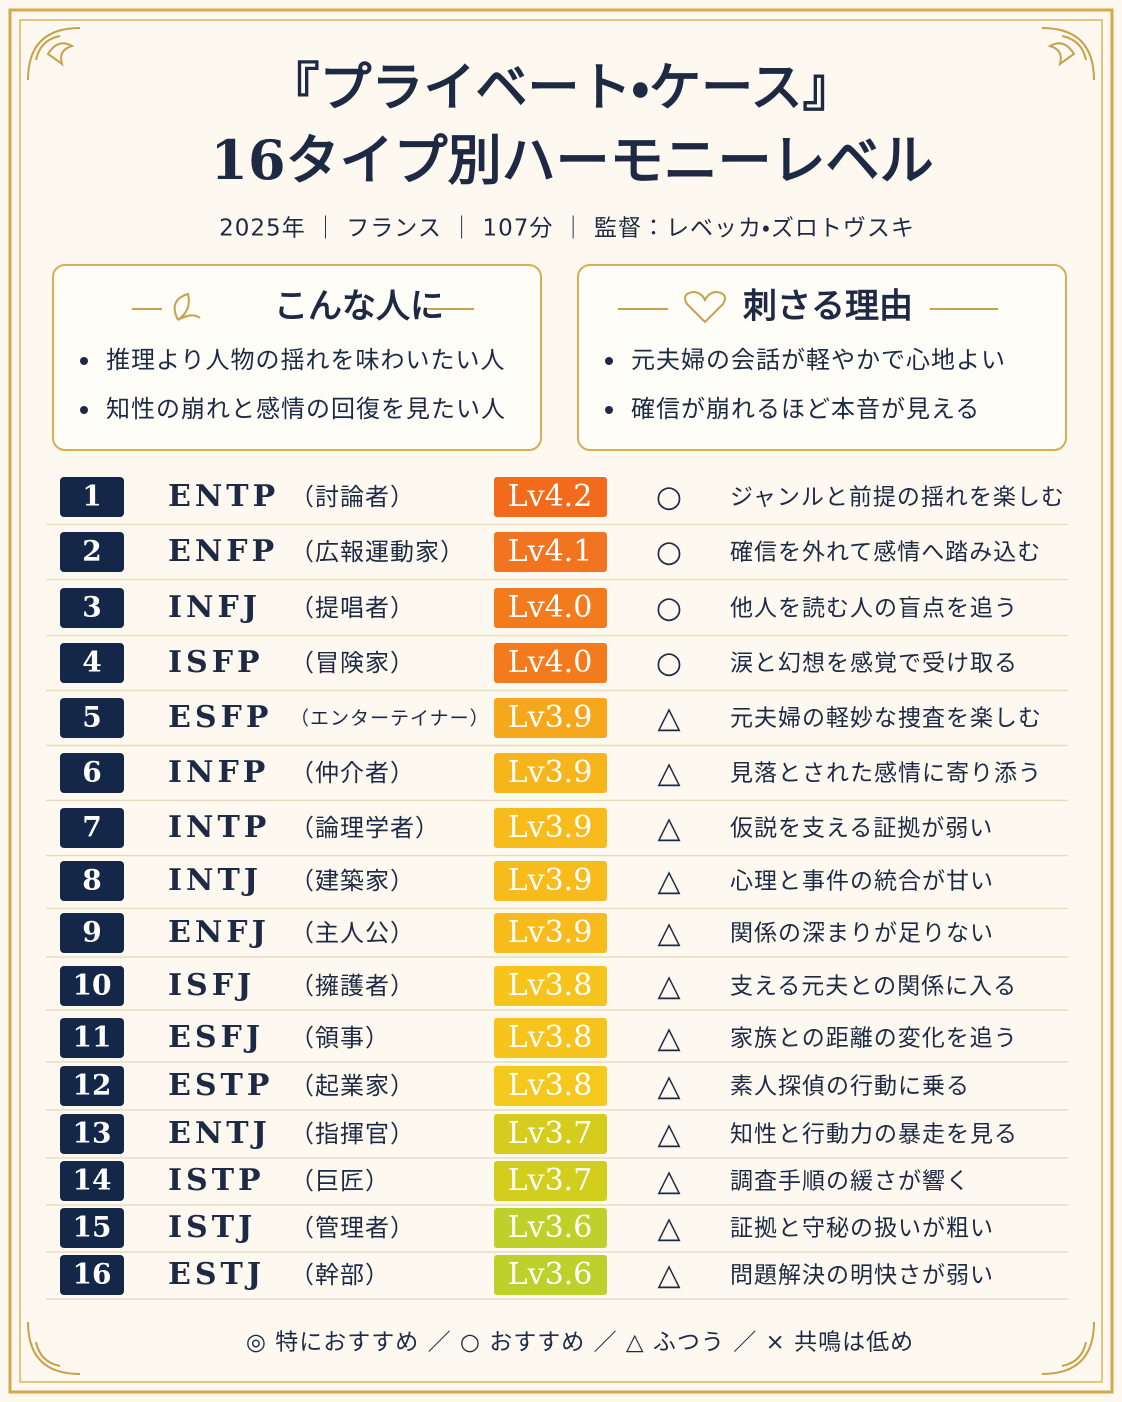 This screenshot has width=1122, height=1402. Describe the element at coordinates (850, 1087) in the screenshot. I see `comment: 素人探偵の行動に乗る` at that location.